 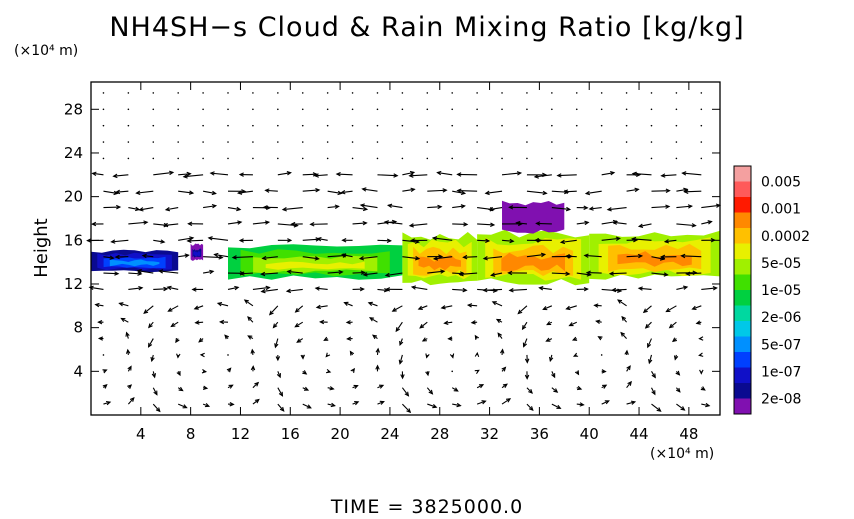 I want to click on colorbar-label: 5e-05, so click(x=781, y=264).